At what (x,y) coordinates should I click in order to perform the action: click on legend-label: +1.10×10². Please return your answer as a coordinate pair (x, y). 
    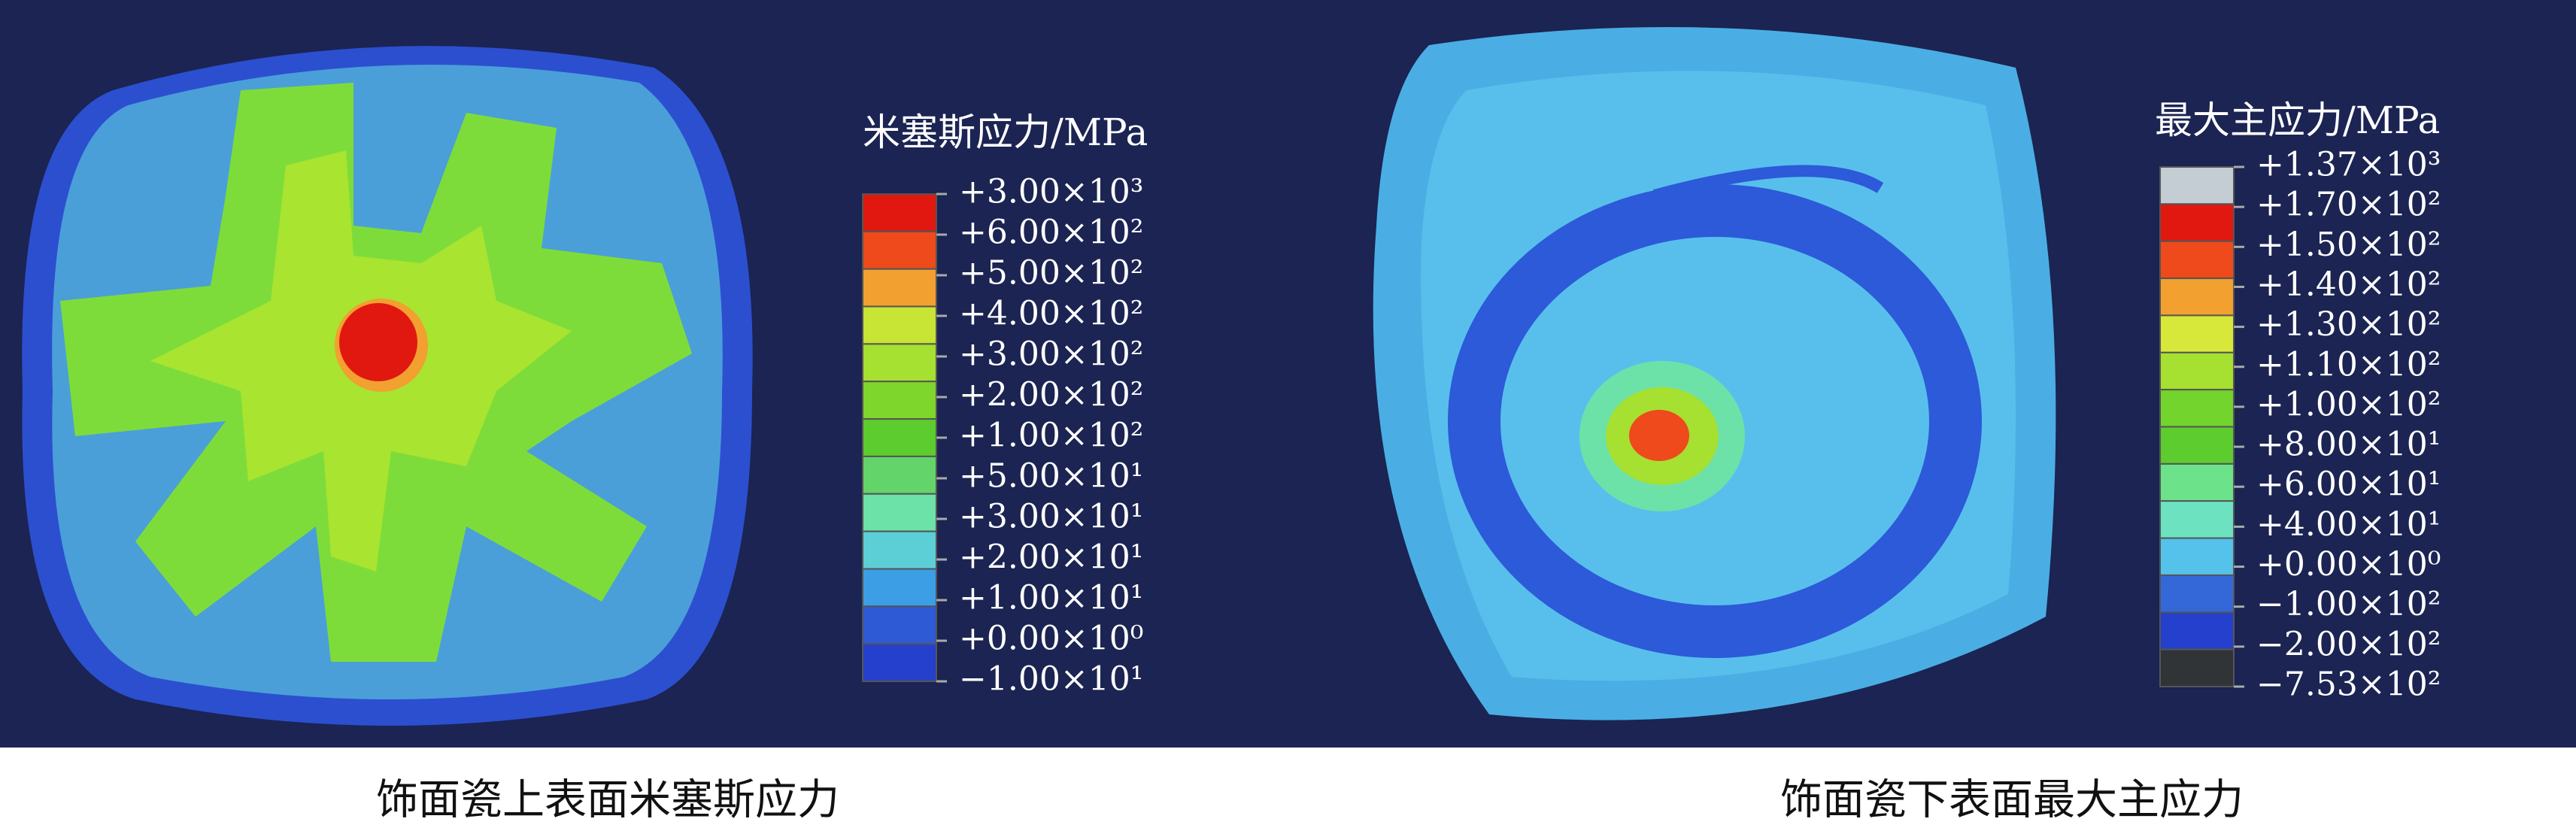
    Looking at the image, I should click on (2348, 364).